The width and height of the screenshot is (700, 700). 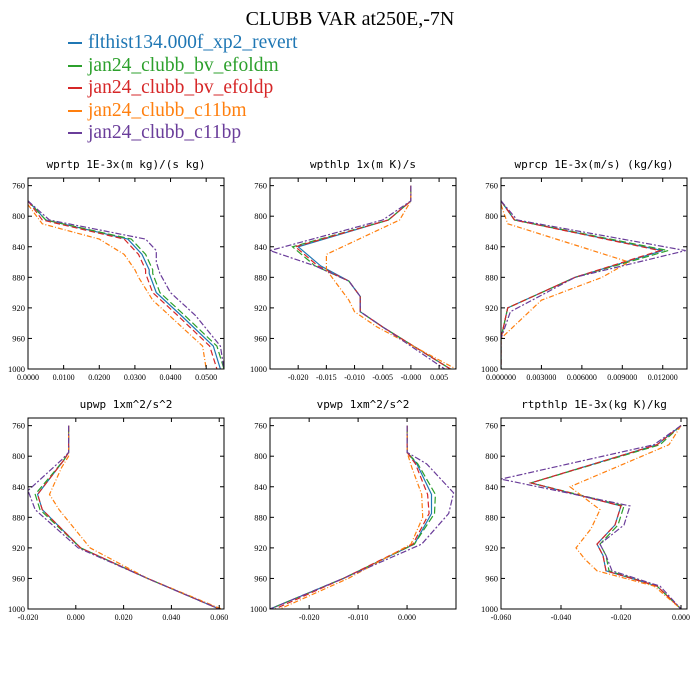 I want to click on chart-title: rtpthlp 1E-3x(kg K)/kg, so click(x=594, y=404).